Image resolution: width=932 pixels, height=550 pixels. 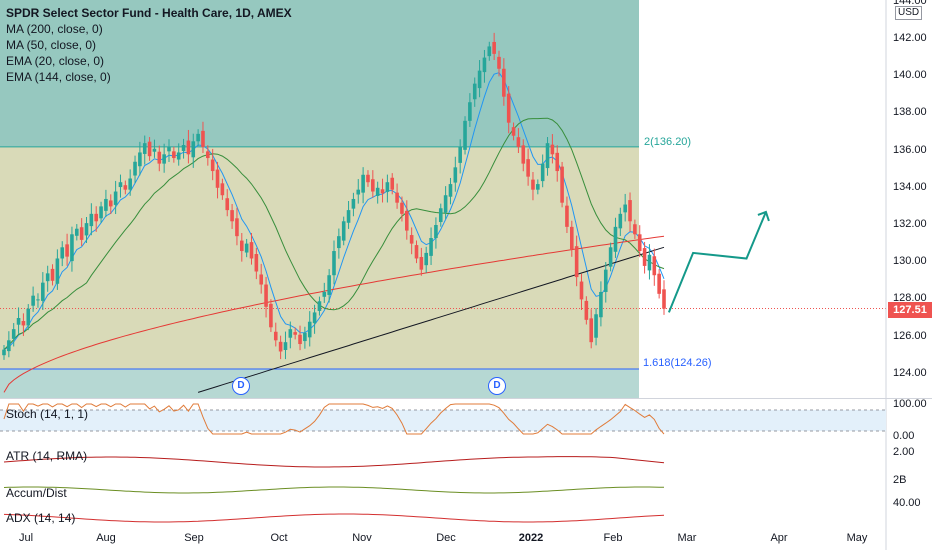 I want to click on price-tick-label: 138.00, so click(x=910, y=112).